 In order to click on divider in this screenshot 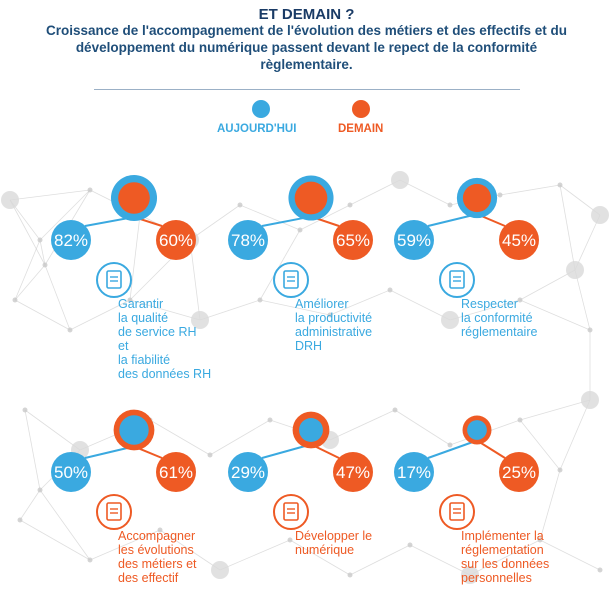, I will do `click(307, 89)`.